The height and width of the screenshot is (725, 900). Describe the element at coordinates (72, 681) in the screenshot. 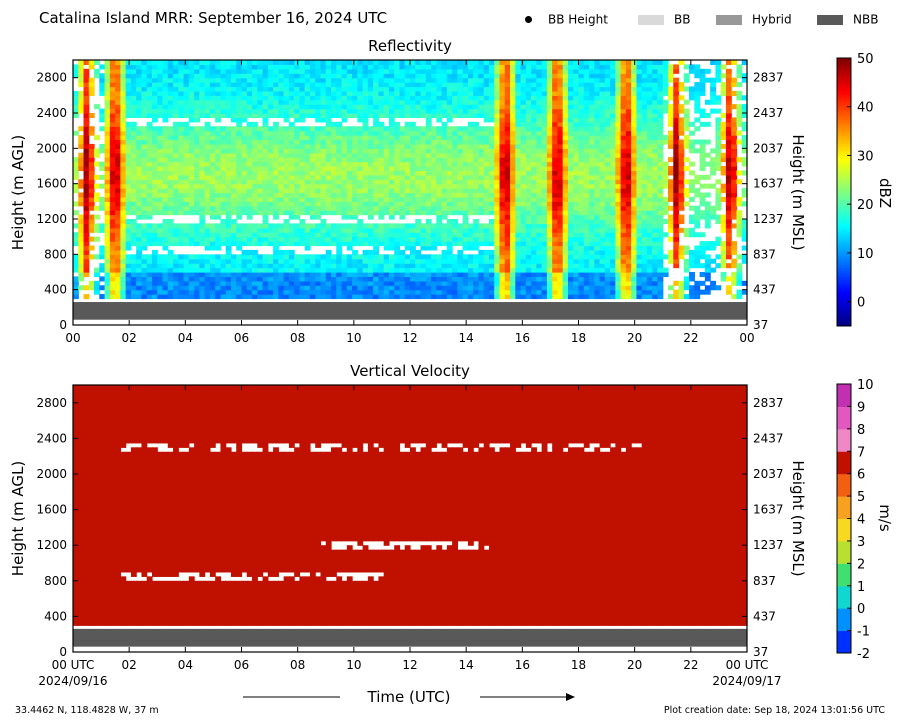

I see `start-date: 2024/09/16` at that location.